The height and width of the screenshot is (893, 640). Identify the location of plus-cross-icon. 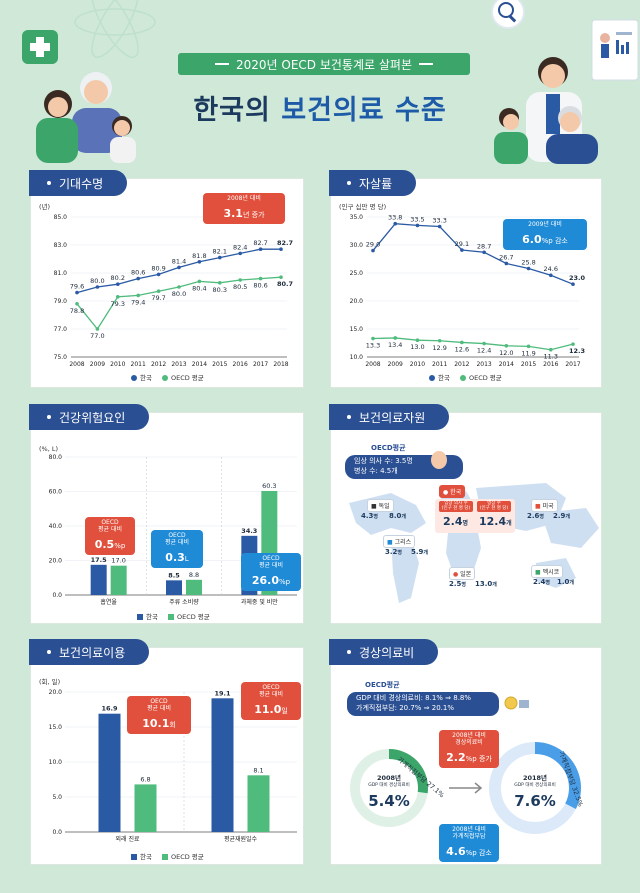
(40, 47).